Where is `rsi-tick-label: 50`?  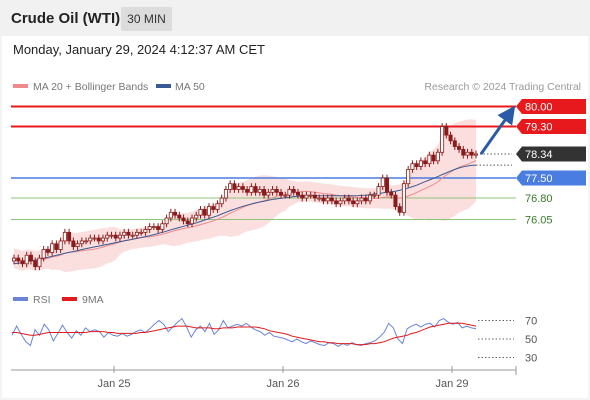 rsi-tick-label: 50 is located at coordinates (531, 340).